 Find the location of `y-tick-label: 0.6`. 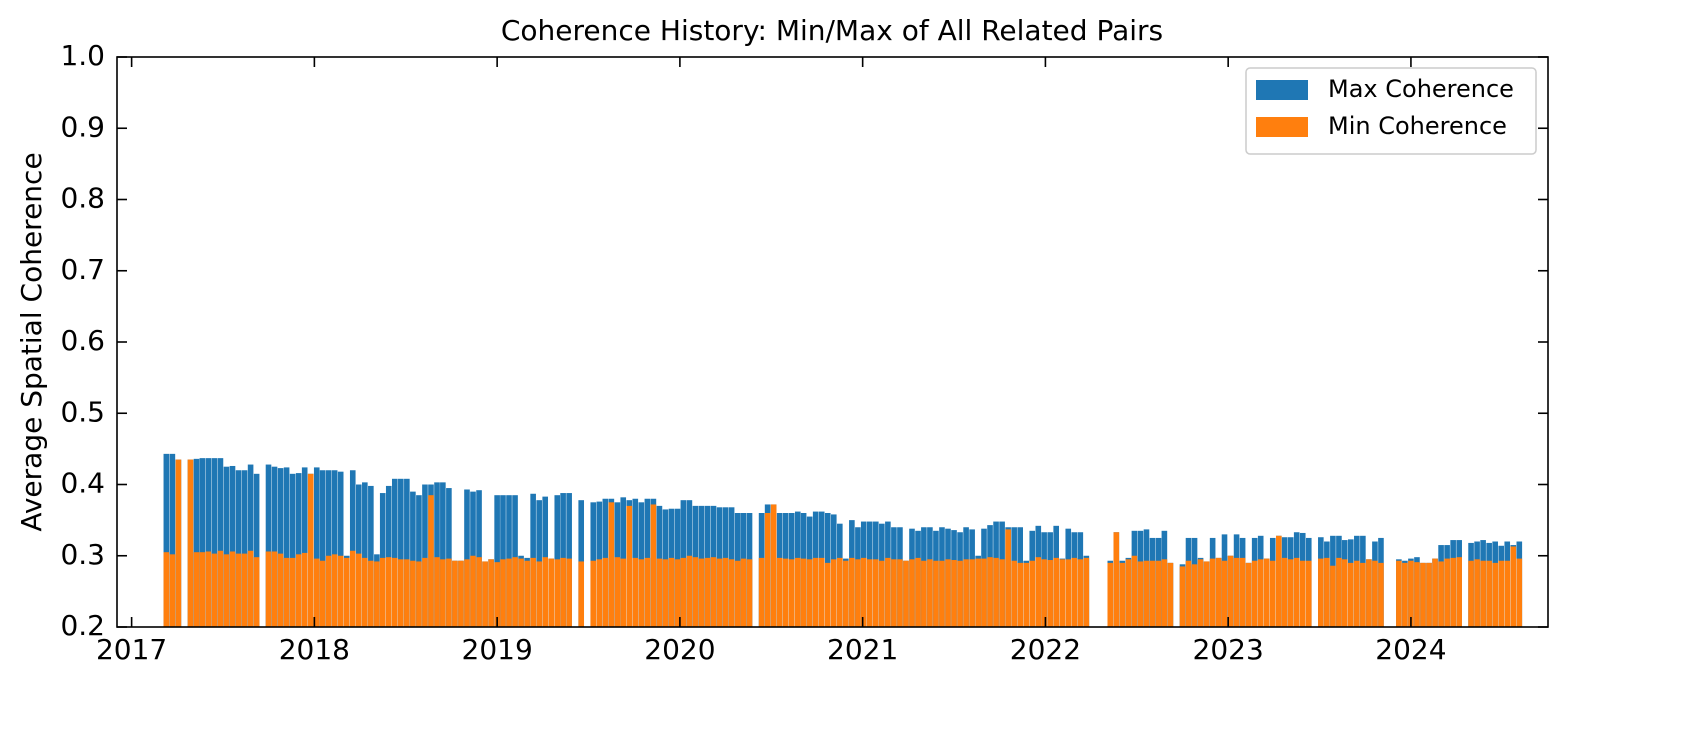

y-tick-label: 0.6 is located at coordinates (82, 340).